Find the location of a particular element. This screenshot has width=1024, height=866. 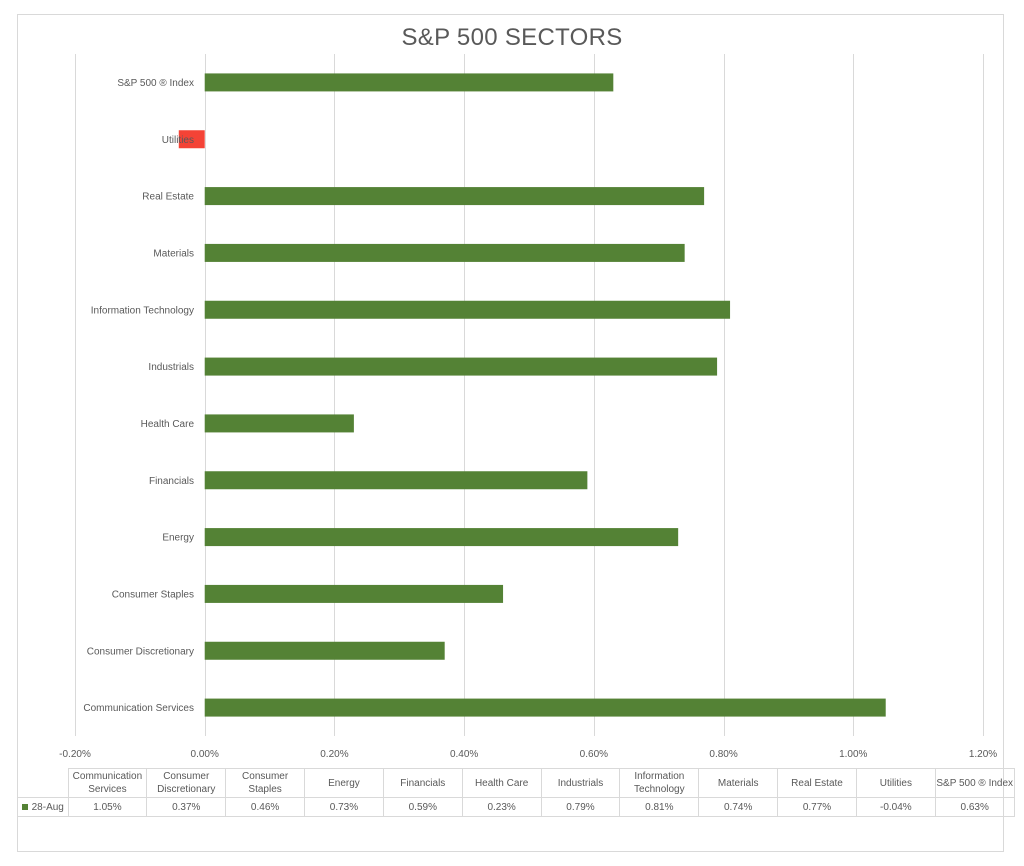

table-value-cell: 0.77% is located at coordinates (817, 807).